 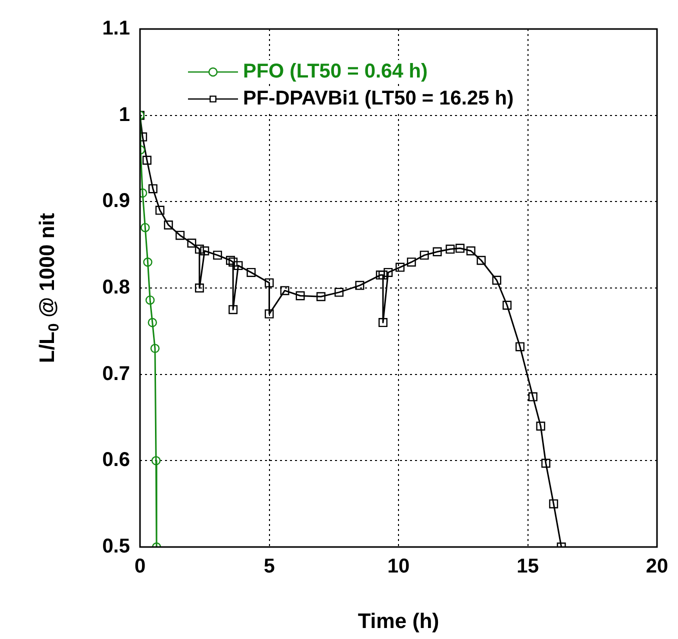 I want to click on y-tick-label: 0.6, so click(x=116, y=460).